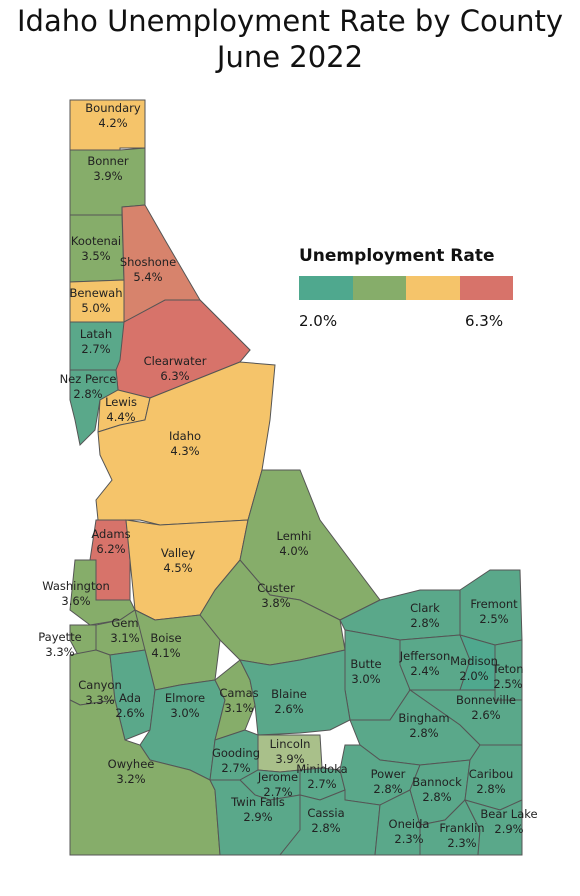  What do you see at coordinates (108, 161) in the screenshot?
I see `county-bonner-name-label: Bonner` at bounding box center [108, 161].